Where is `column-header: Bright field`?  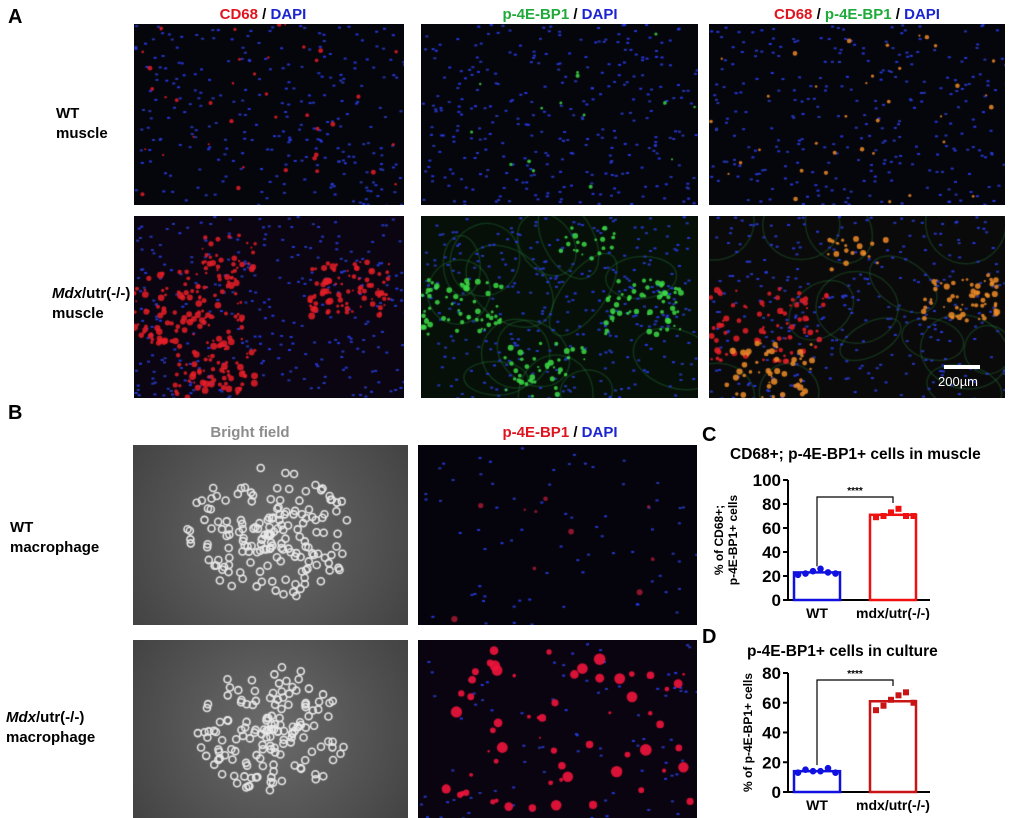
column-header: Bright field is located at coordinates (249, 432).